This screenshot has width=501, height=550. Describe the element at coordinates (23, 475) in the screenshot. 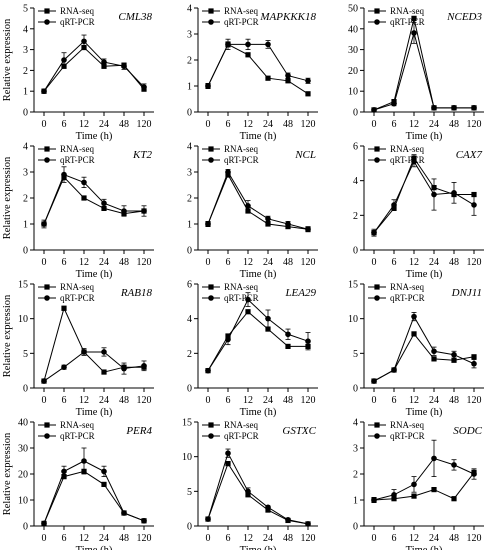

I see `y-tick-label: 20` at that location.